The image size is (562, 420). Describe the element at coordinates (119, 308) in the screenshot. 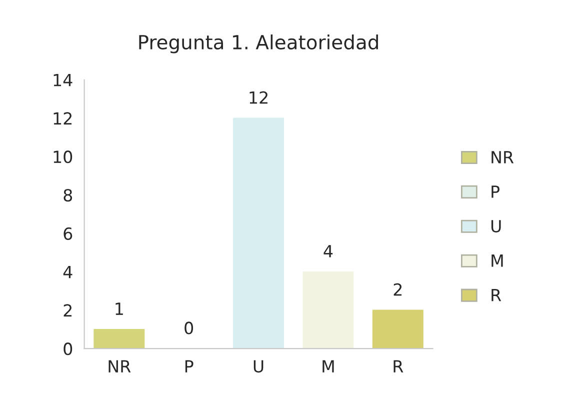

I see `data-label: 1` at that location.